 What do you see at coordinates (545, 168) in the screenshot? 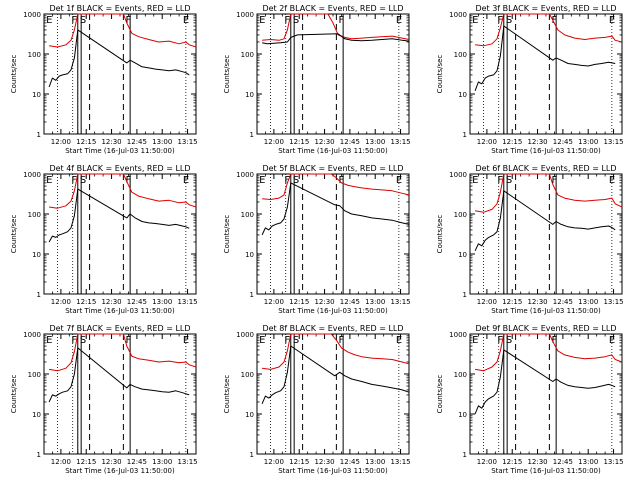
I see `panel-title: Det 6f BLACK = Events, RED = LLD` at bounding box center [545, 168].